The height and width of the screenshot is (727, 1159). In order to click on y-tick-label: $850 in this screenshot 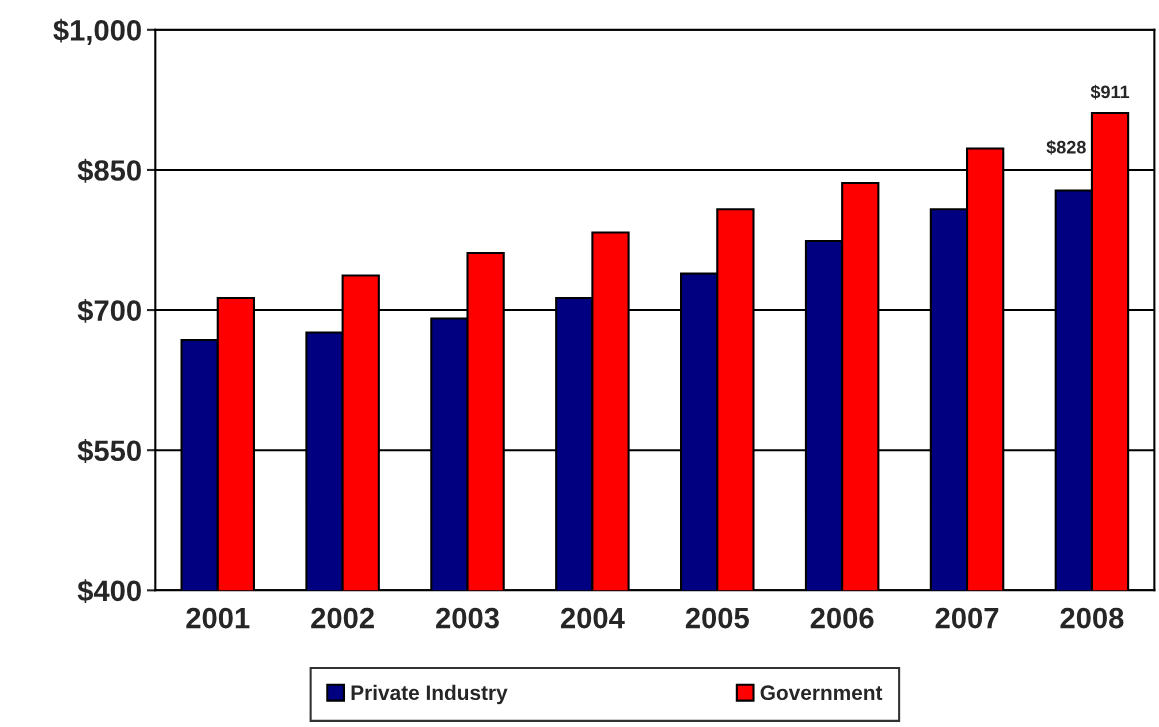, I will do `click(109, 170)`.